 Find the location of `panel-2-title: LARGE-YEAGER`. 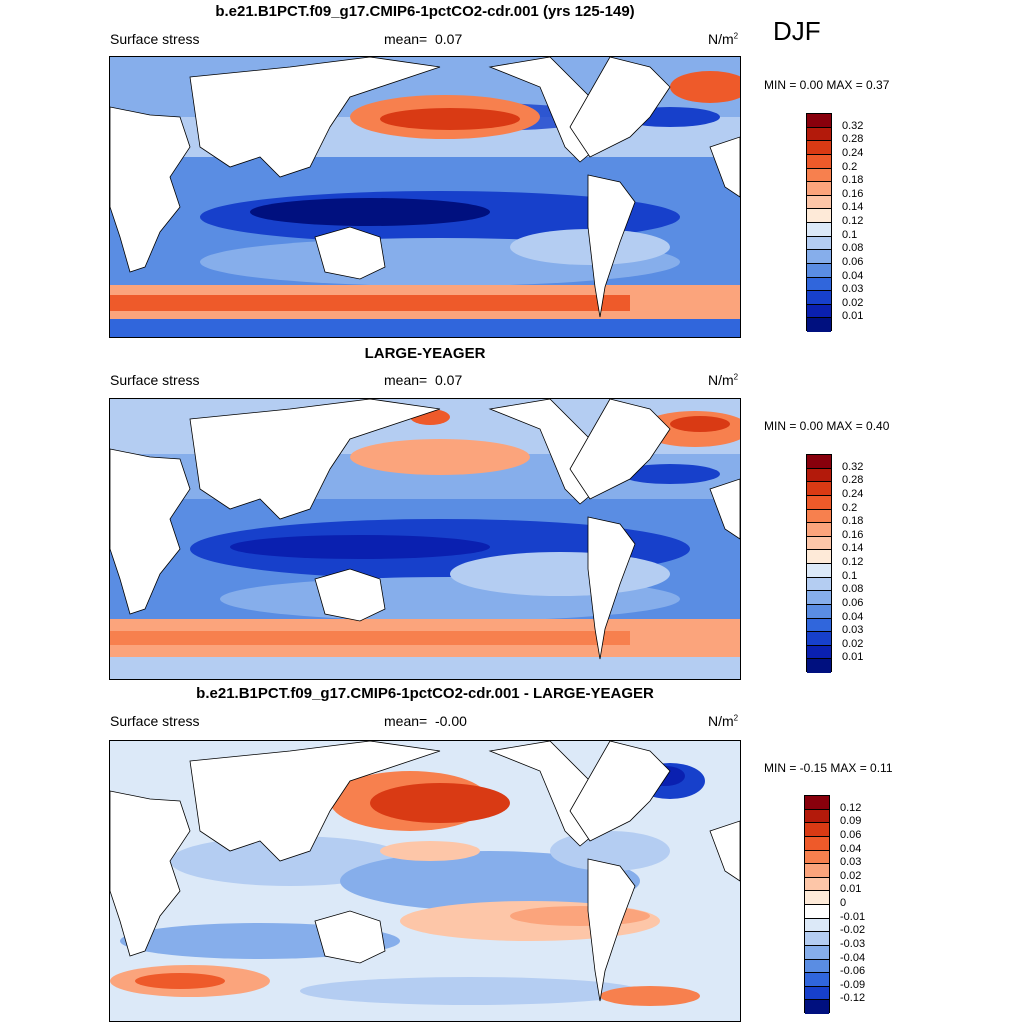

panel-2-title: LARGE-YEAGER is located at coordinates (425, 353).